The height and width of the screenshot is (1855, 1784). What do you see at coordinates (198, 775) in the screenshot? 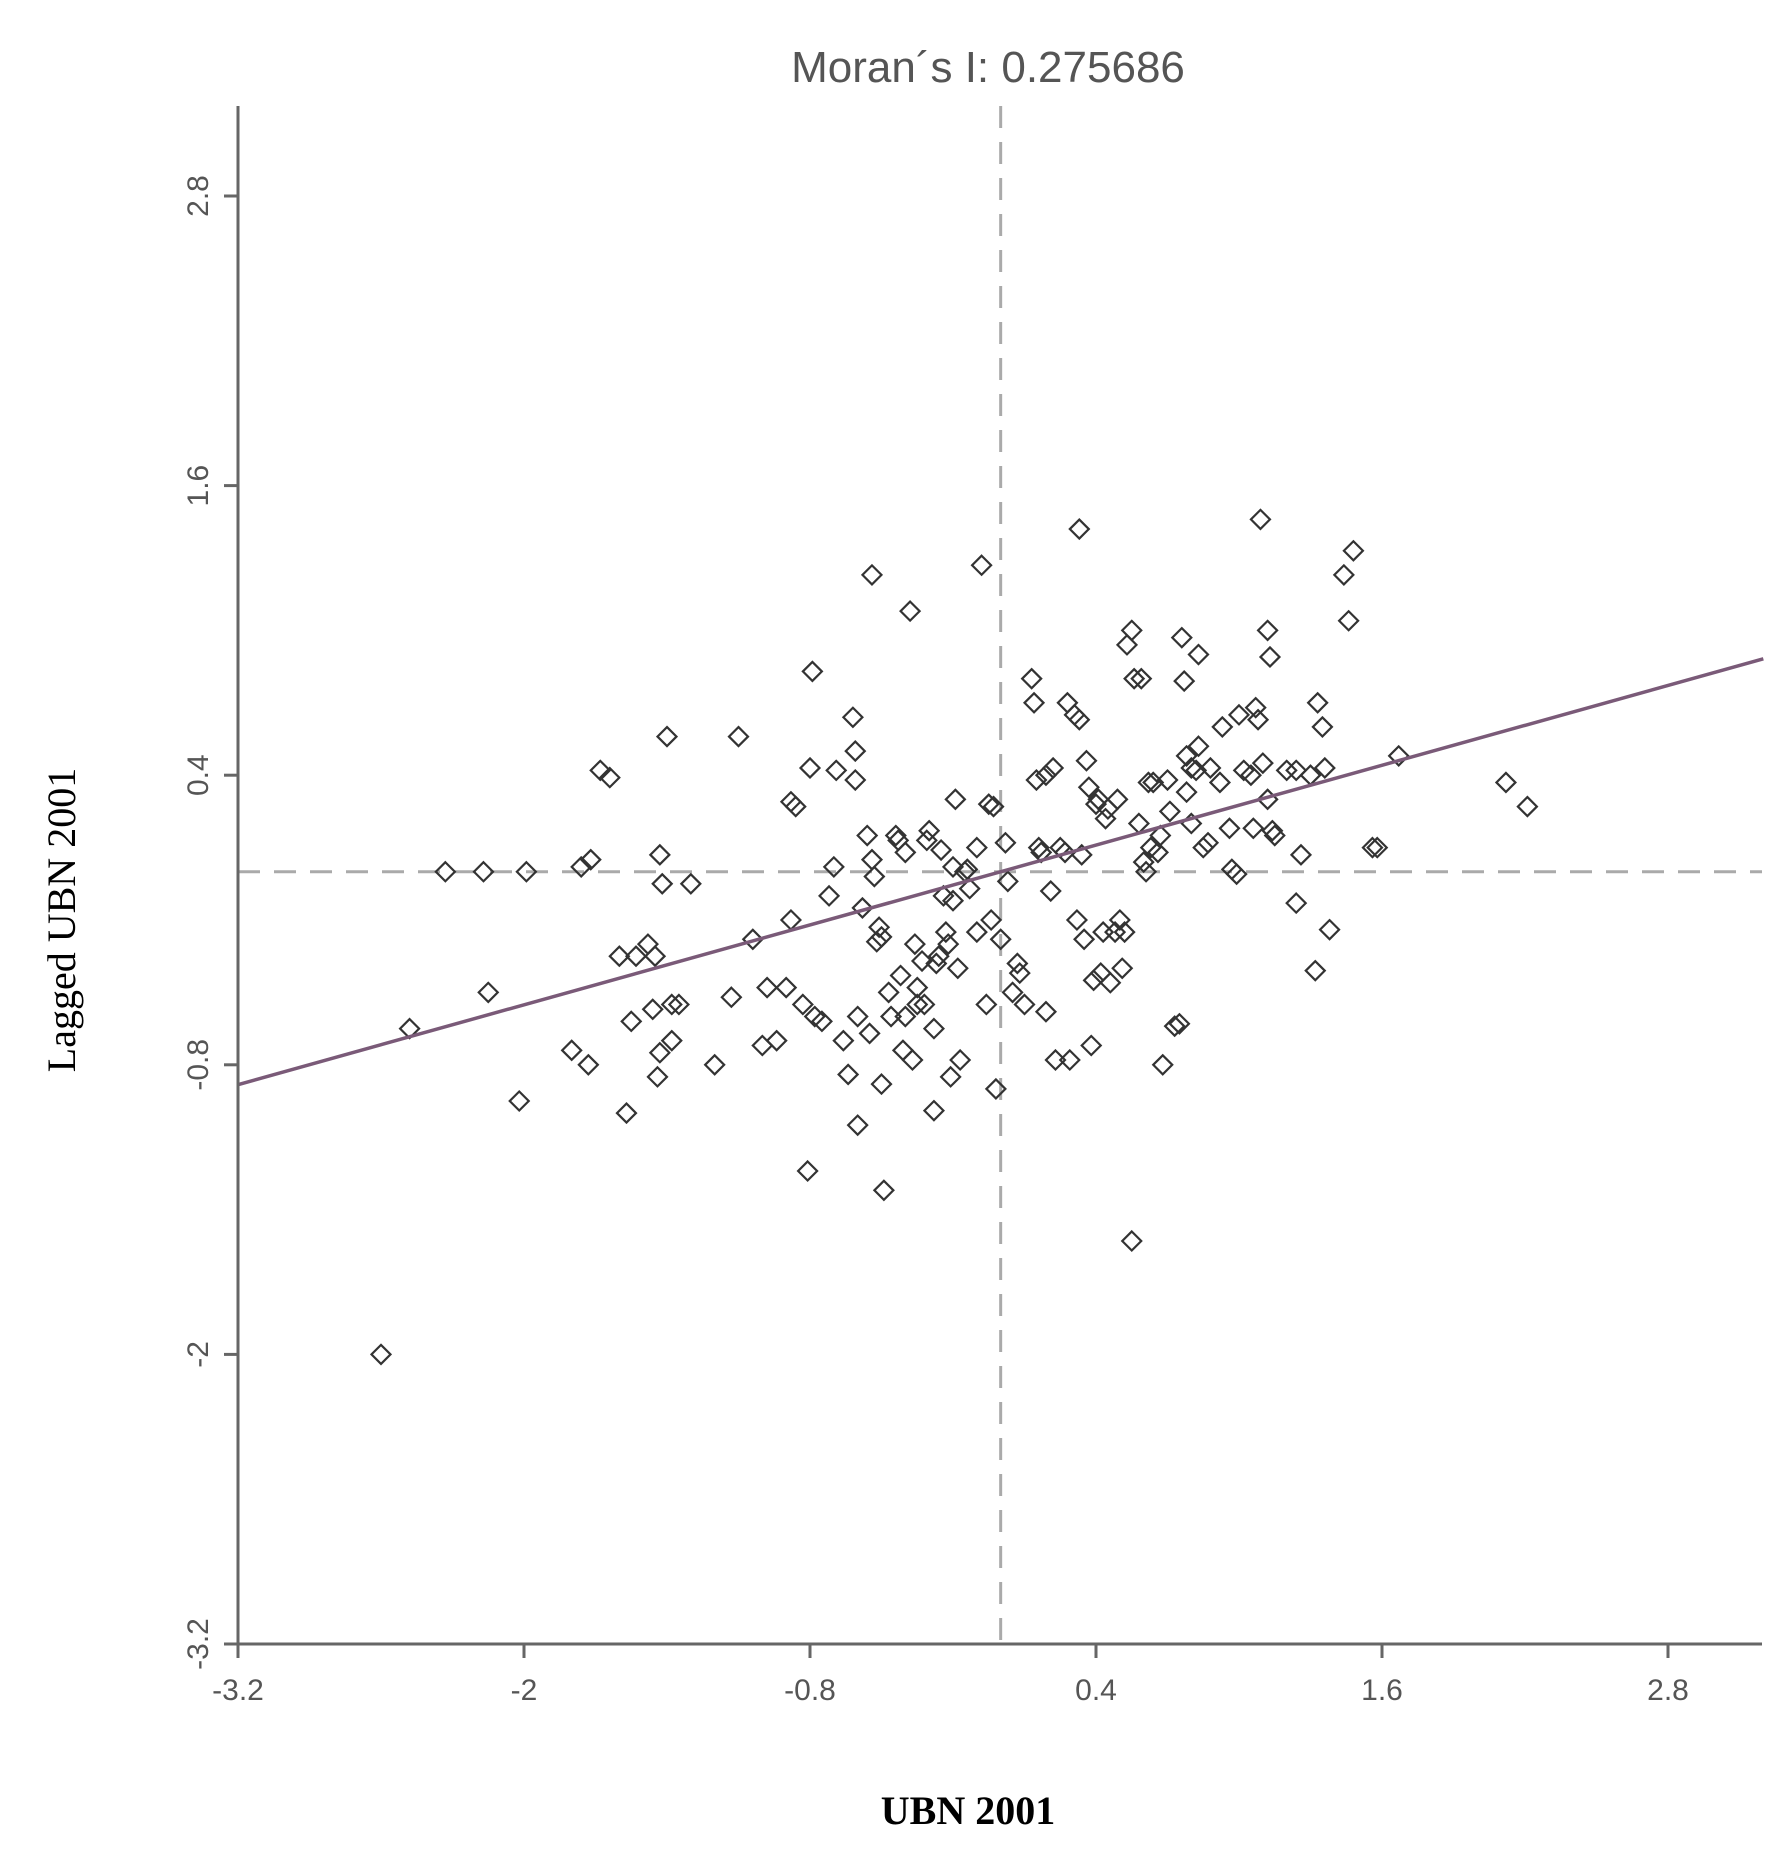
I see `y-tick-label: 0.4` at bounding box center [198, 775].